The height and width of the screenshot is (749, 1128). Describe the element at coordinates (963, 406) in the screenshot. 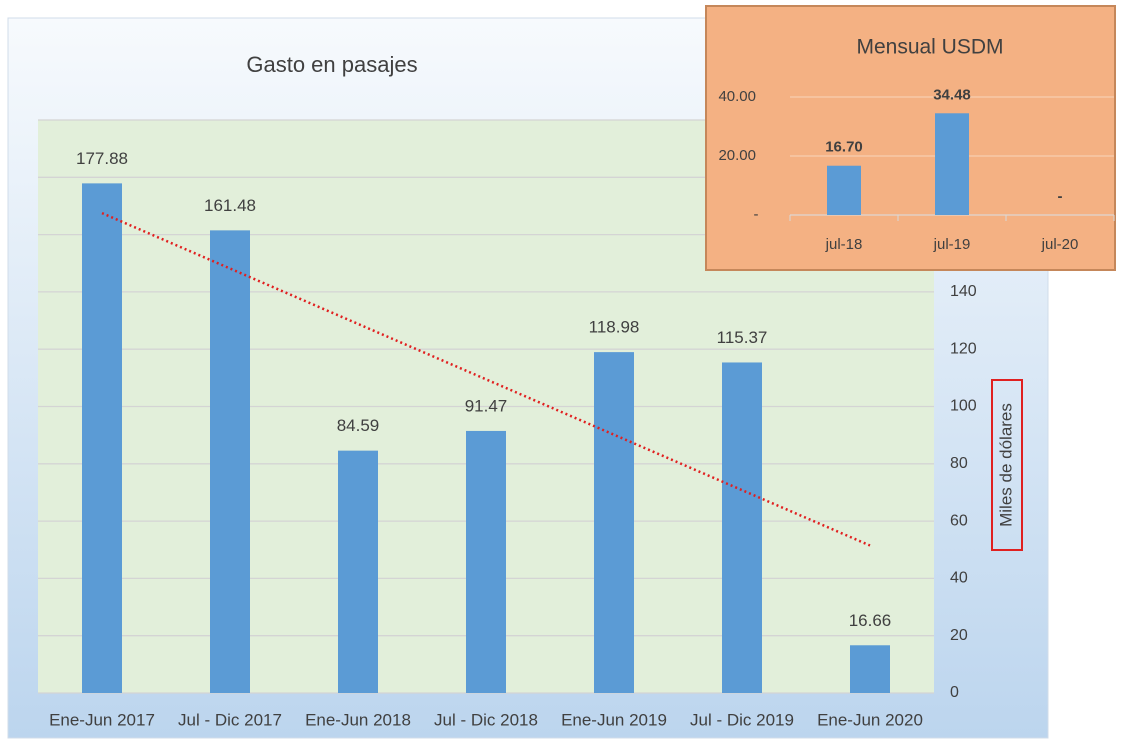

I see `y-tick-label: 100` at that location.